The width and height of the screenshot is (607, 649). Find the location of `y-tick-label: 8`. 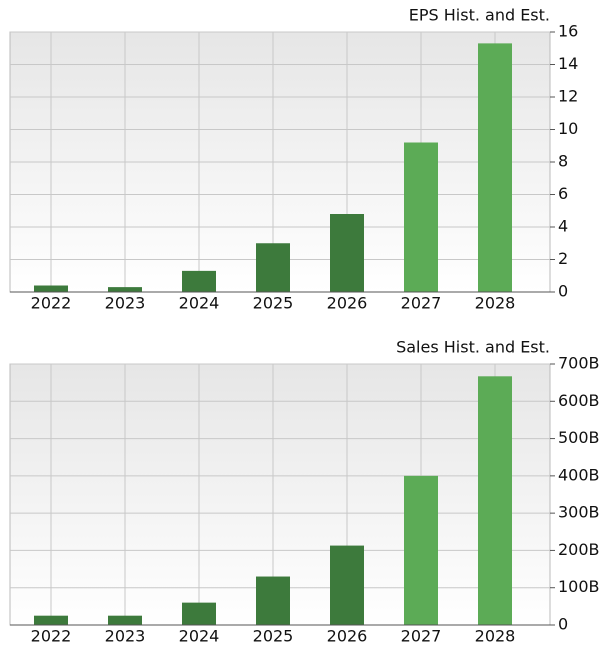

y-tick-label: 8 is located at coordinates (563, 161).